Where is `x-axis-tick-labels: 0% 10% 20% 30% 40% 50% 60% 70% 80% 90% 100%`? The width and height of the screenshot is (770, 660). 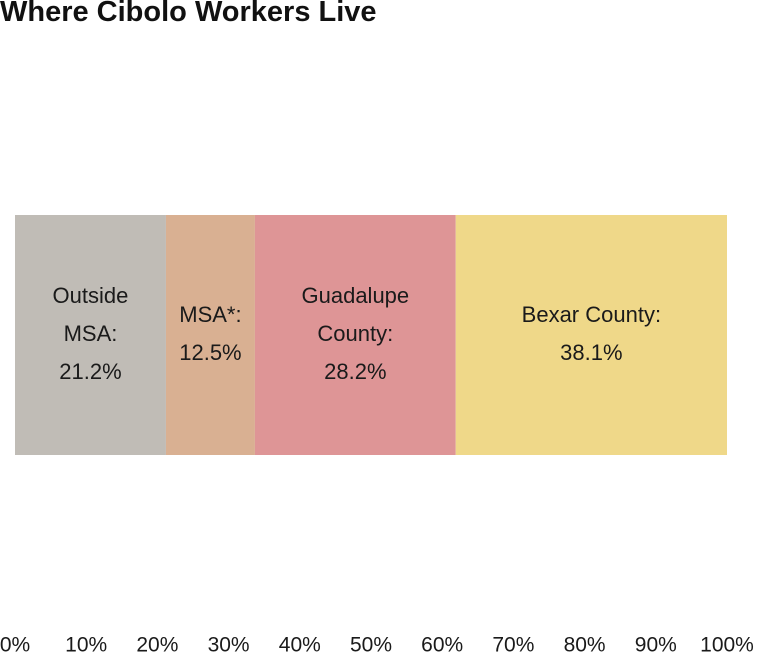
x-axis-tick-labels: 0% 10% 20% 30% 40% 50% 60% 70% 80% 90% 100% is located at coordinates (377, 645).